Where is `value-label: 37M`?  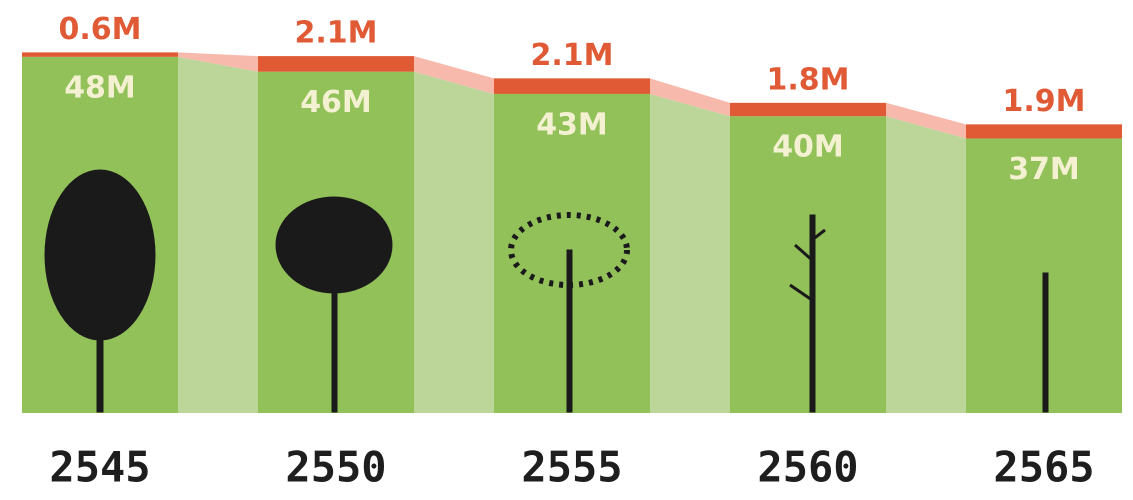 value-label: 37M is located at coordinates (1044, 169).